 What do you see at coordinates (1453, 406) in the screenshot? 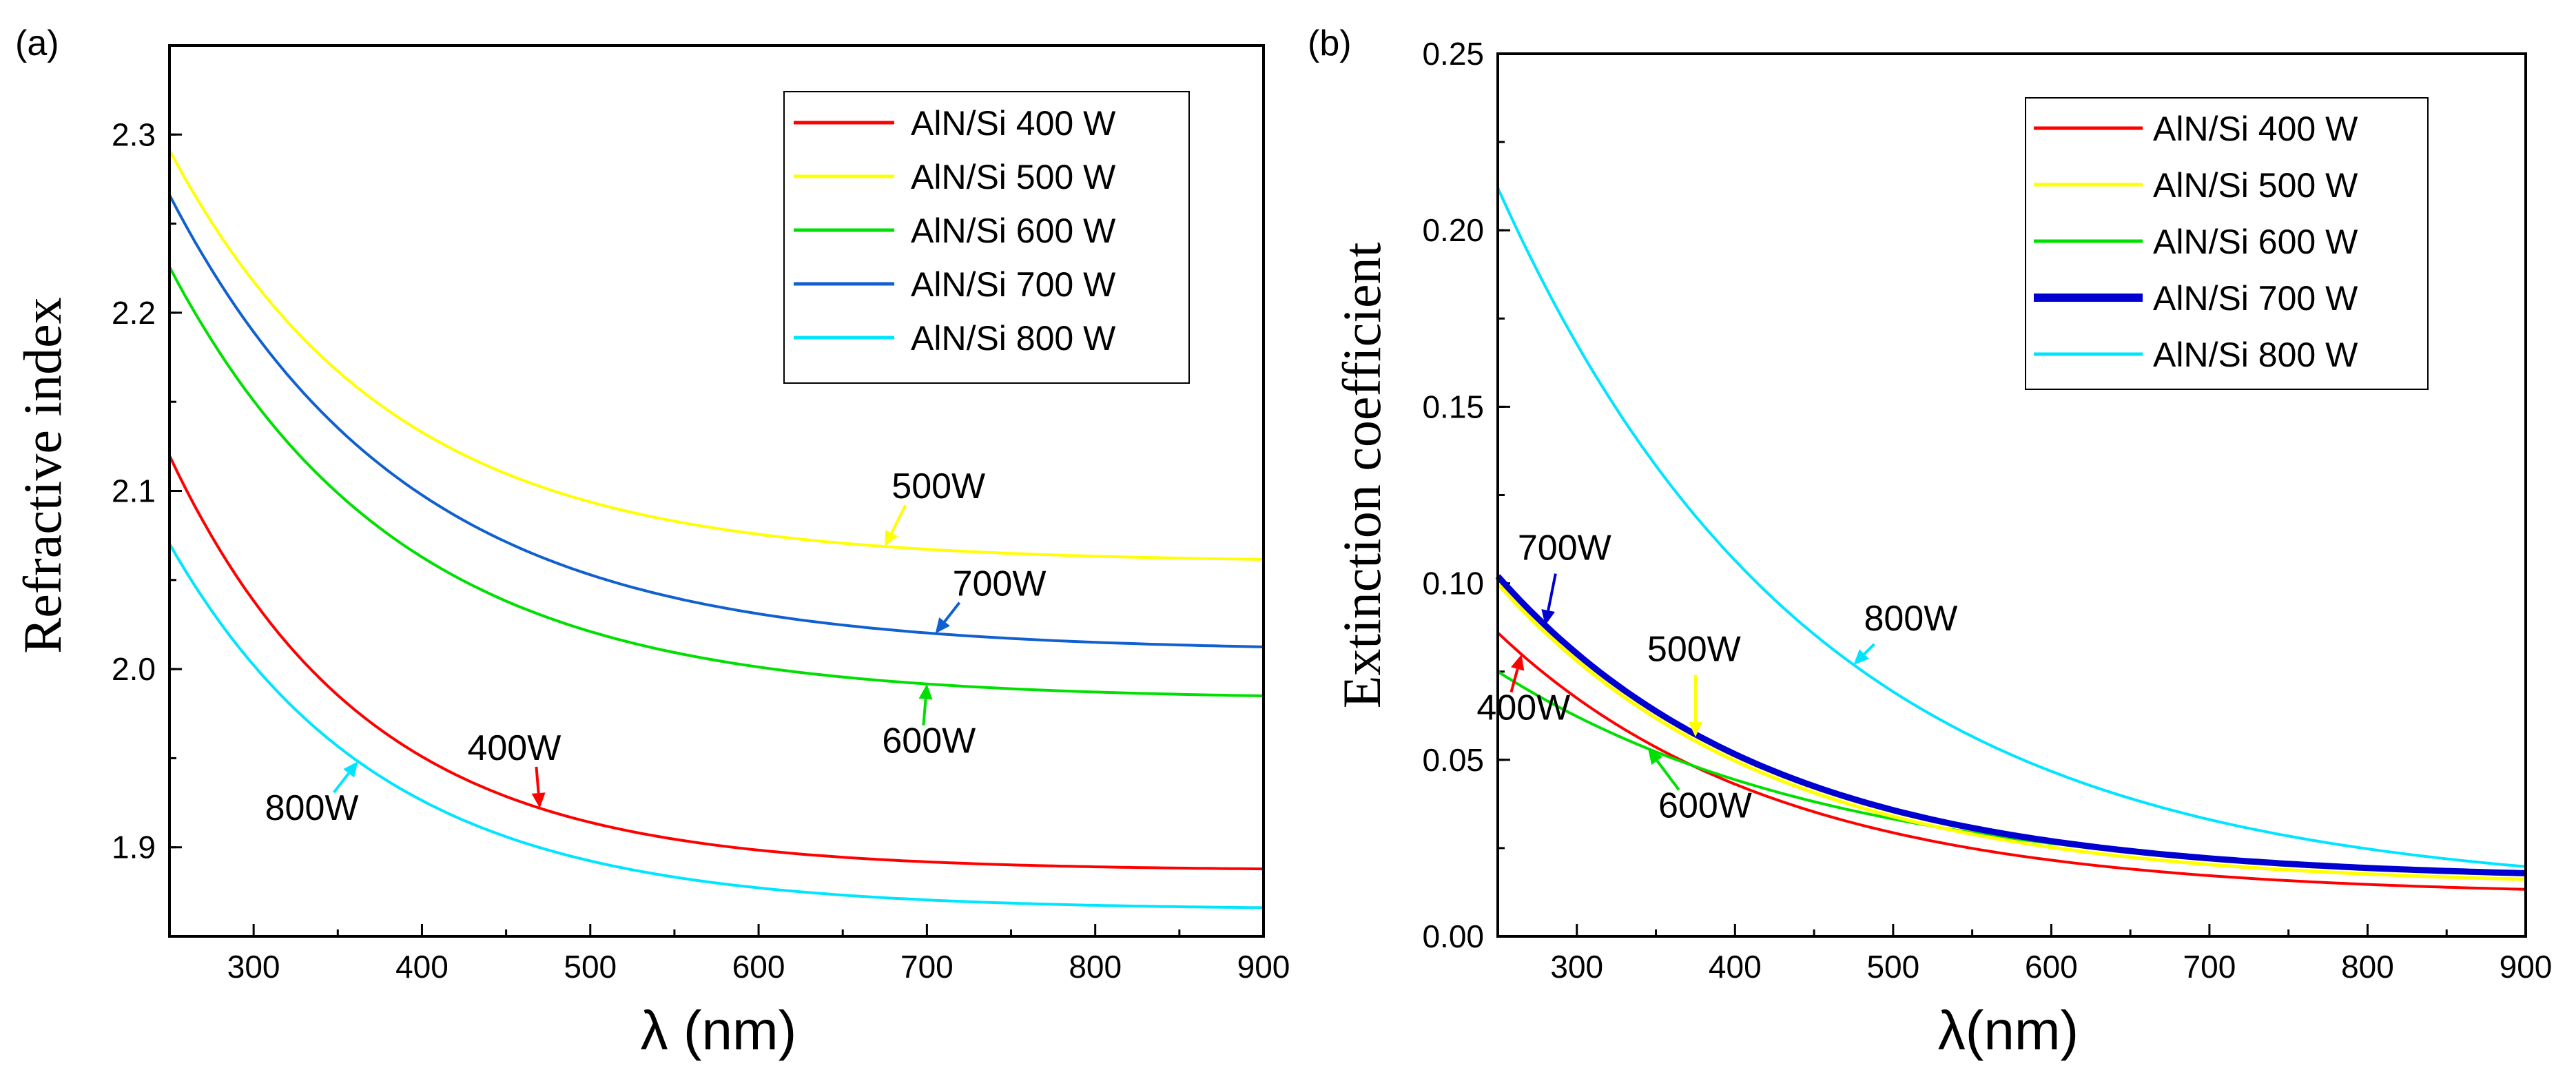
I see `y-tick-label: 0.15` at bounding box center [1453, 406].